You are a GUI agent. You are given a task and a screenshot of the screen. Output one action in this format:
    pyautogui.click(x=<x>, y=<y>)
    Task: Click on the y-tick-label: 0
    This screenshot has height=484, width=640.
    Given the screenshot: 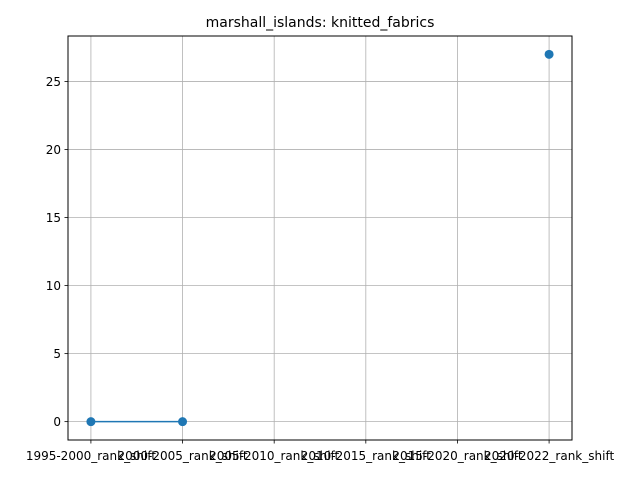 What is the action you would take?
    pyautogui.click(x=57, y=422)
    